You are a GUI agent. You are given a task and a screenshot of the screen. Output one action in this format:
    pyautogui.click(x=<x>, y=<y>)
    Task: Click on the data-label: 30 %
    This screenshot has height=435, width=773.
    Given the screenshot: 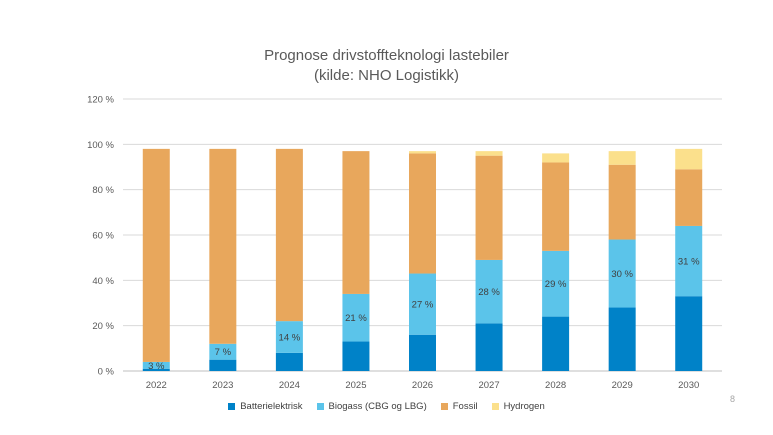 What is the action you would take?
    pyautogui.click(x=622, y=274)
    